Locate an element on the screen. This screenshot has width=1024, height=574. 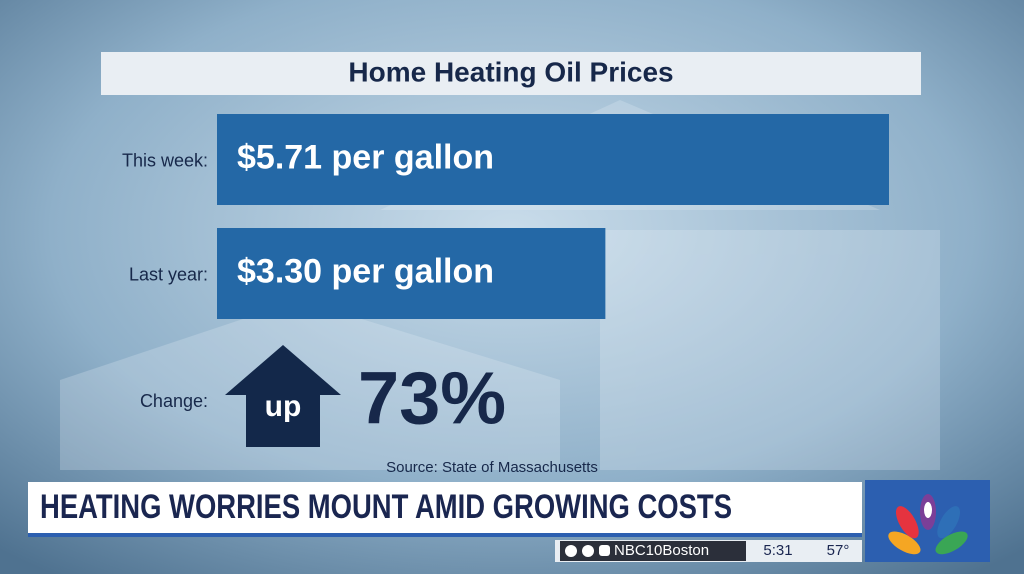
up-arrow is located at coordinates (283, 396).